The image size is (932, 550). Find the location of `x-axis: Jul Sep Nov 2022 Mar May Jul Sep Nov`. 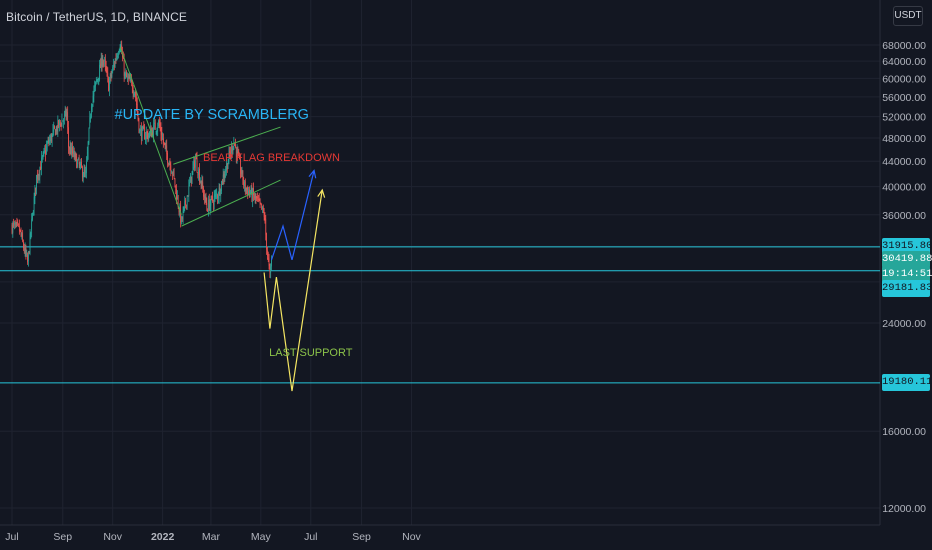

x-axis: Jul Sep Nov 2022 Mar May Jul Sep Nov is located at coordinates (213, 537).